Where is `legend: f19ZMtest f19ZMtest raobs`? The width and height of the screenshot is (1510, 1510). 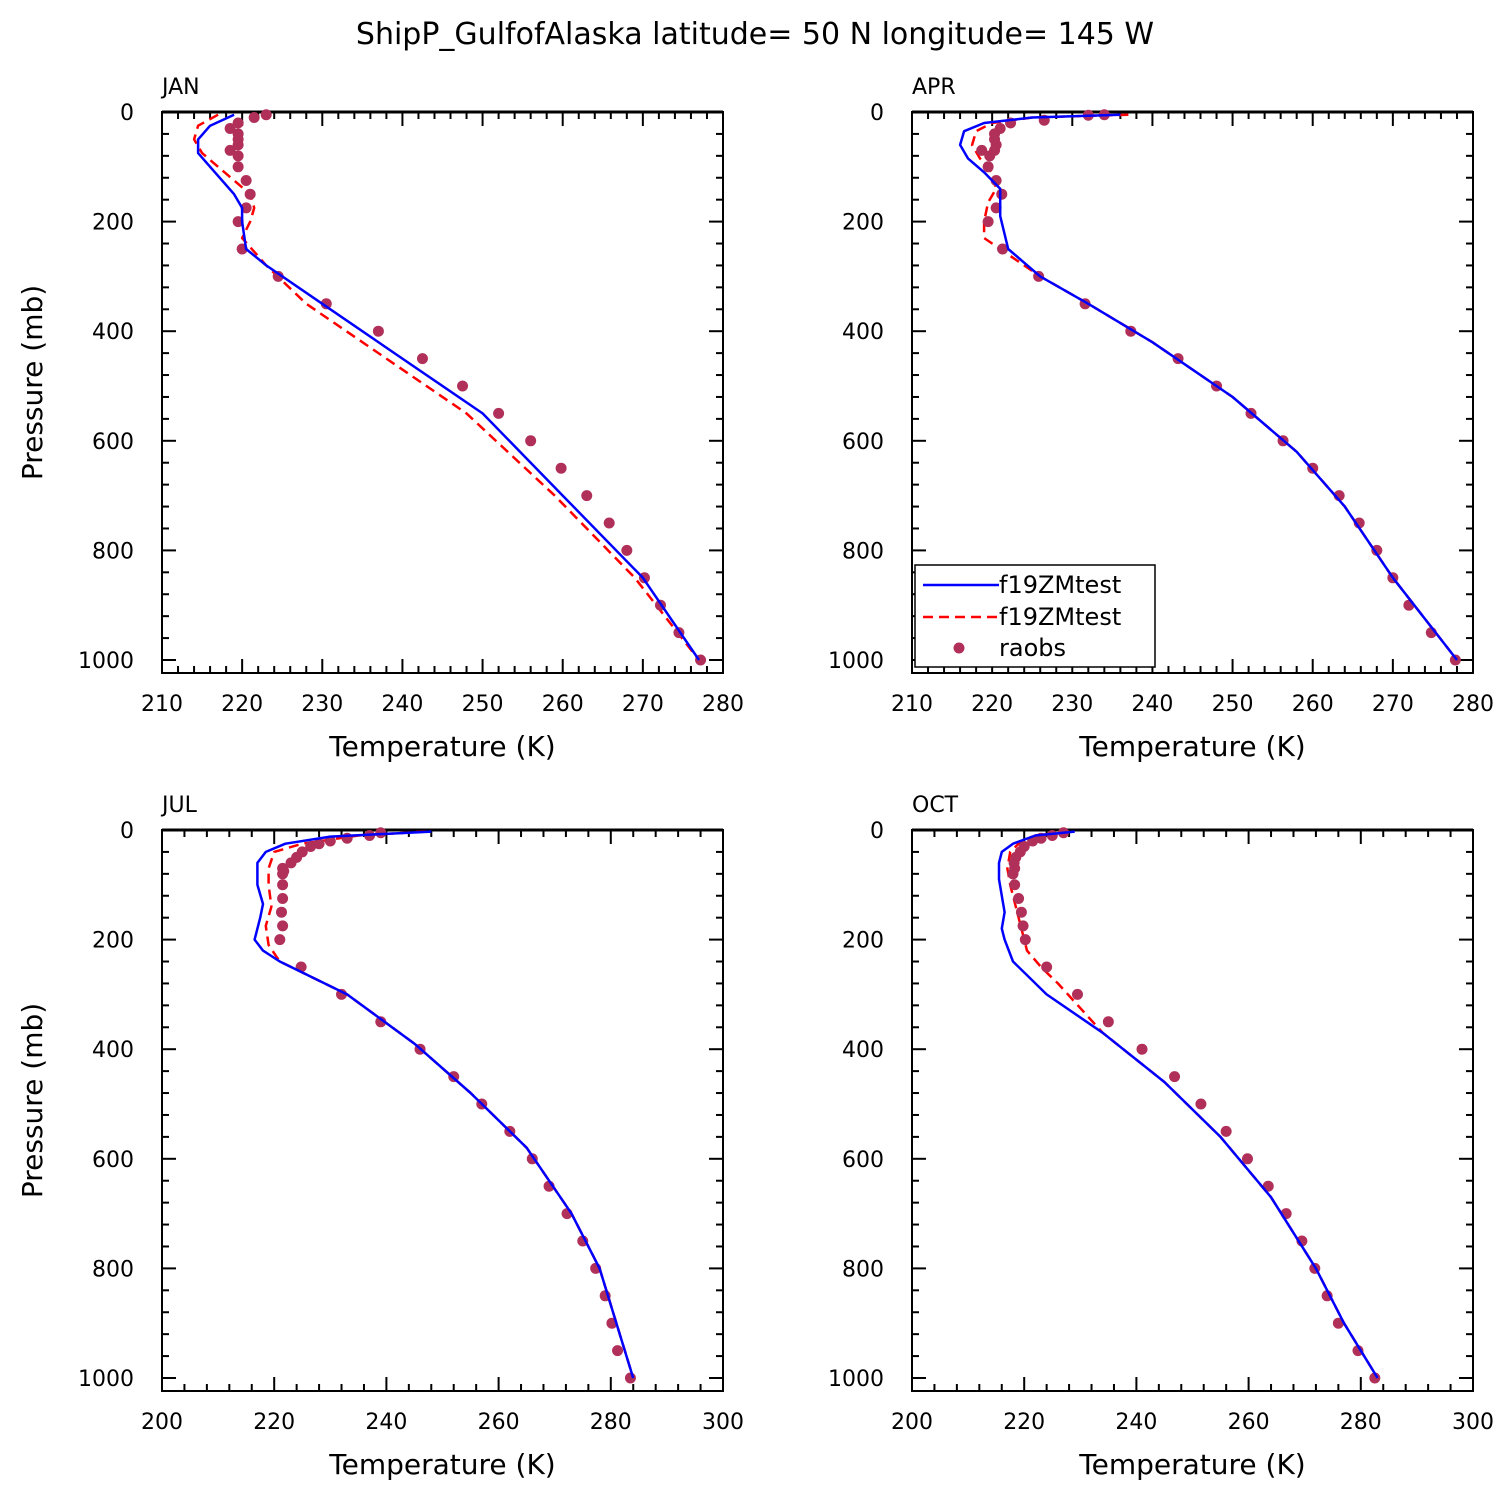 legend: f19ZMtest f19ZMtest raobs is located at coordinates (1035, 616).